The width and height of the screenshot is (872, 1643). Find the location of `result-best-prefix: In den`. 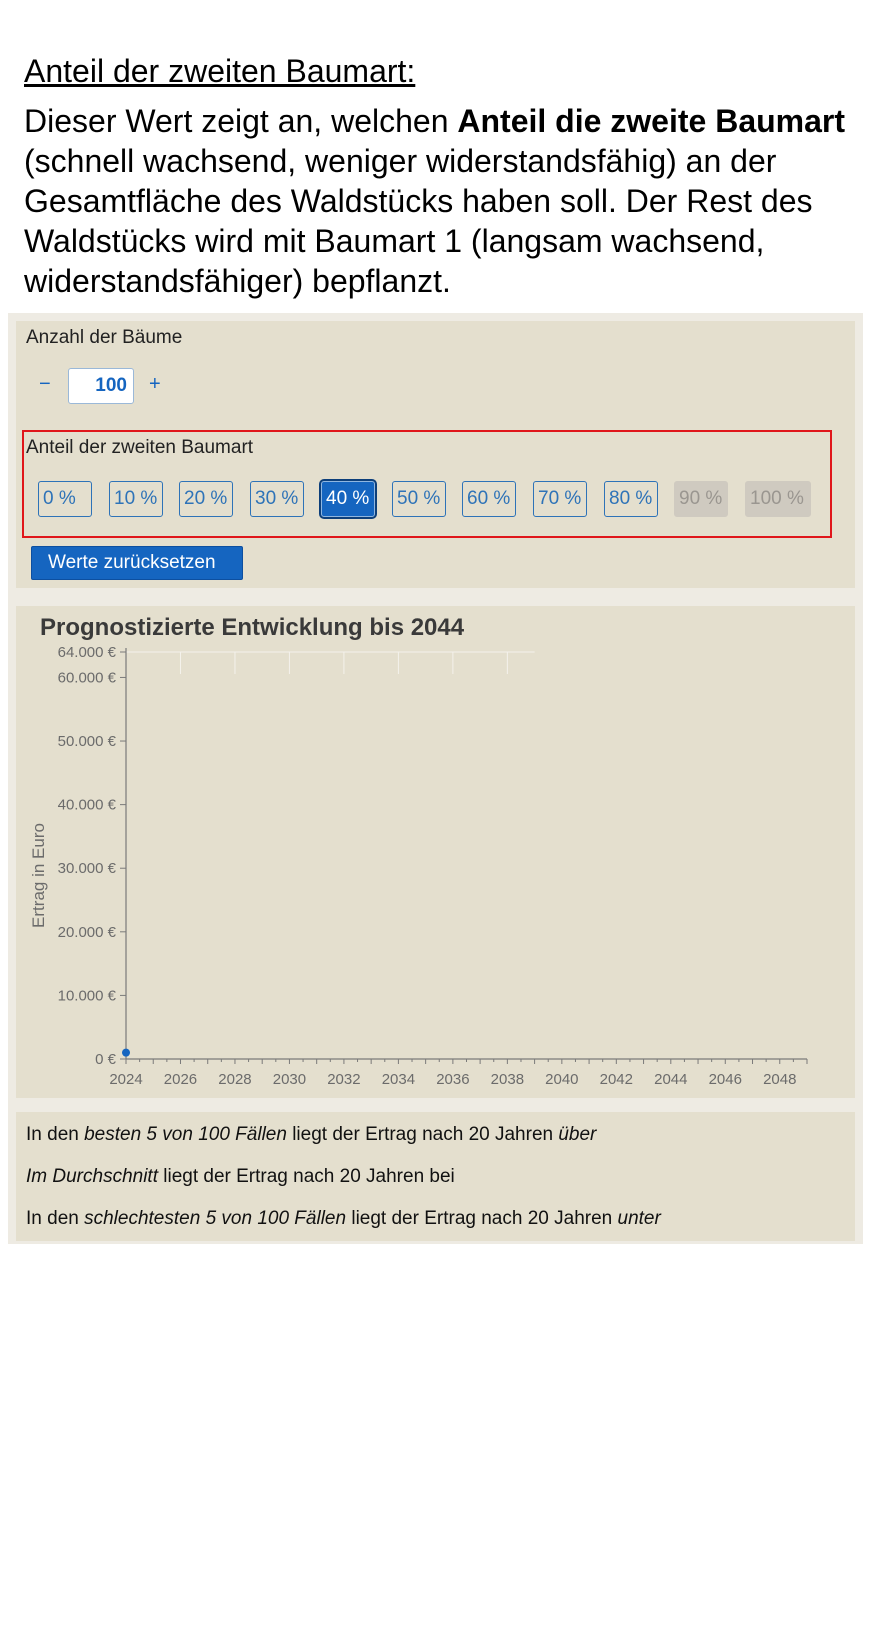

result-best-prefix: In den is located at coordinates (55, 1134).